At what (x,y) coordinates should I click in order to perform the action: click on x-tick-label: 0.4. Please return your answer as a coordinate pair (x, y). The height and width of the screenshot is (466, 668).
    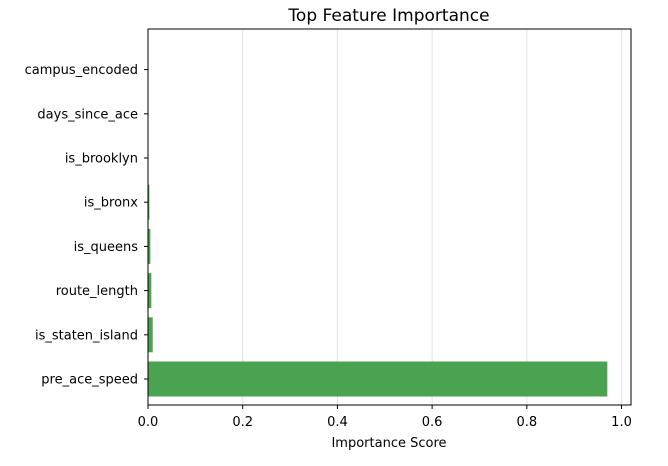
    Looking at the image, I should click on (337, 422).